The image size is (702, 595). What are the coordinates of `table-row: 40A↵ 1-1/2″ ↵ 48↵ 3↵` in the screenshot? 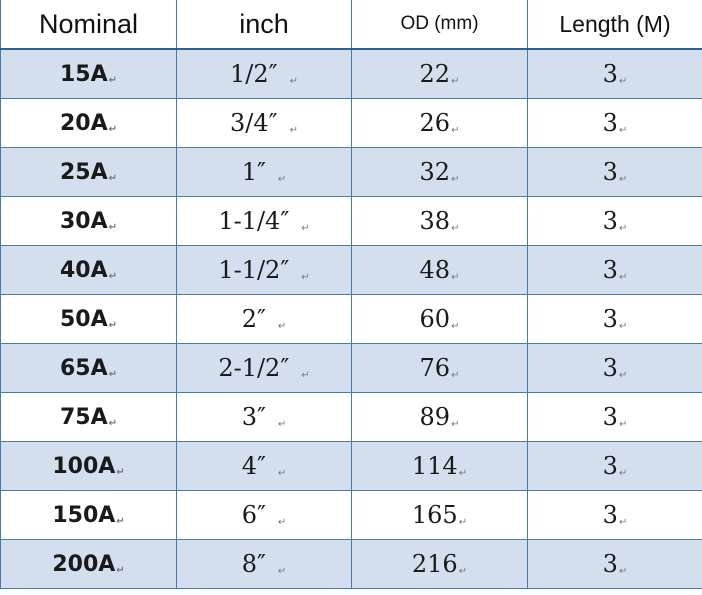 It's located at (351, 270).